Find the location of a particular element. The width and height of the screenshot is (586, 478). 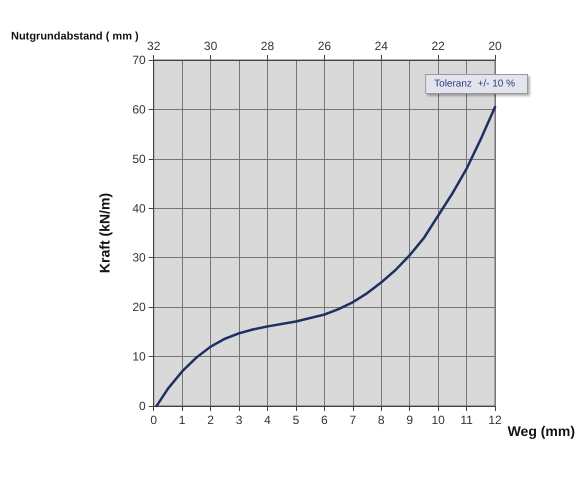

x-tick-label: 10 is located at coordinates (438, 420).